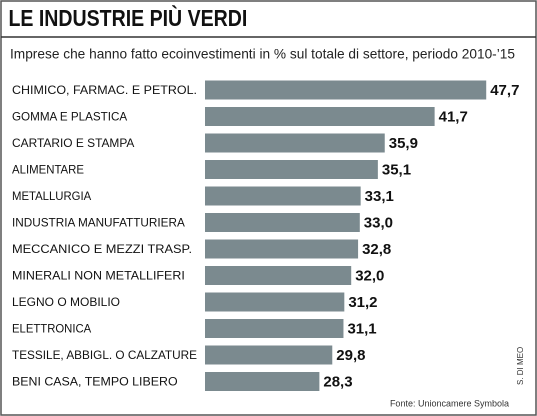 Image resolution: width=537 pixels, height=416 pixels. What do you see at coordinates (504, 90) in the screenshot?
I see `value-label: 47,7` at bounding box center [504, 90].